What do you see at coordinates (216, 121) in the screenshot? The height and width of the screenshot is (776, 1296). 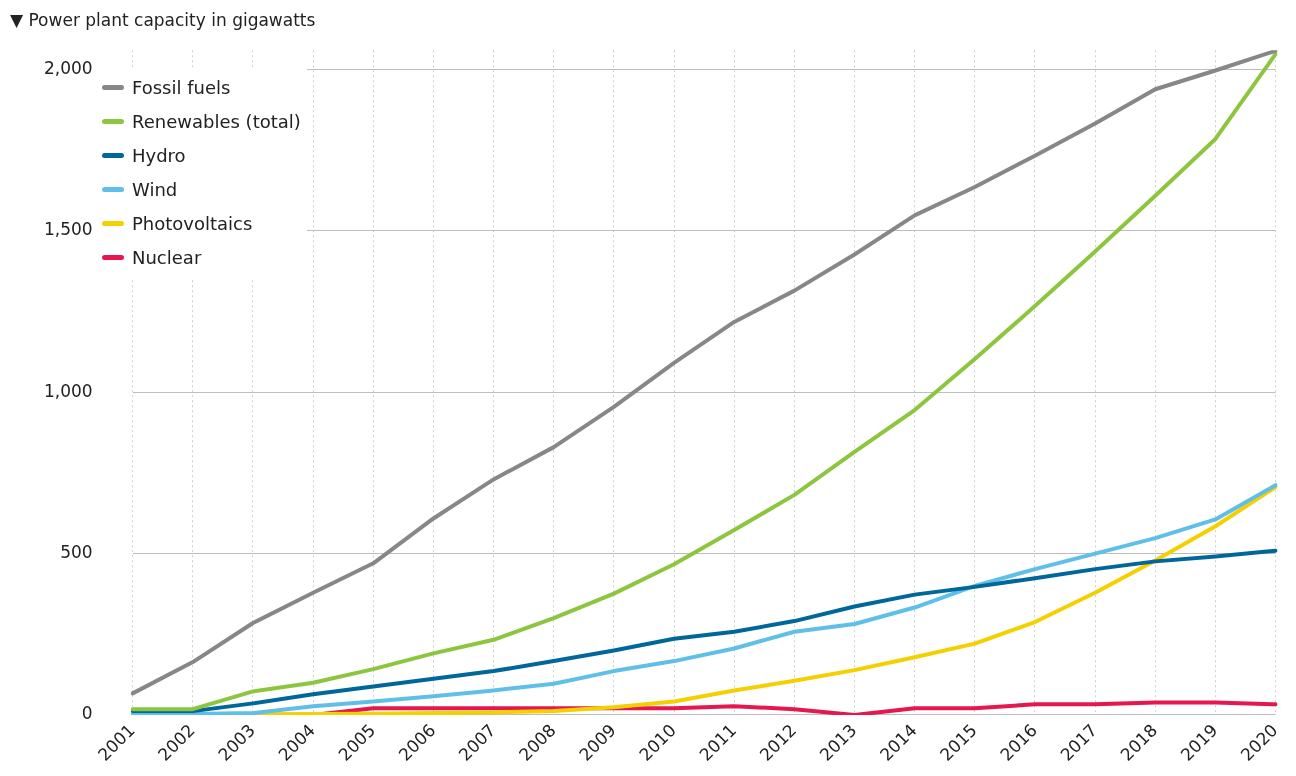 I see `legend-label: Renewables (total)` at bounding box center [216, 121].